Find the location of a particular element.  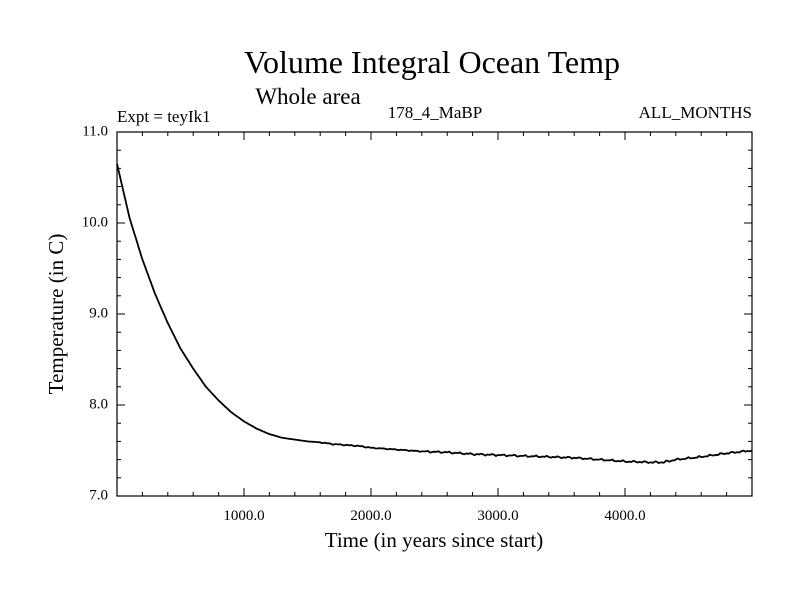

x-tick-label-4000: 4000.0 is located at coordinates (624, 516).